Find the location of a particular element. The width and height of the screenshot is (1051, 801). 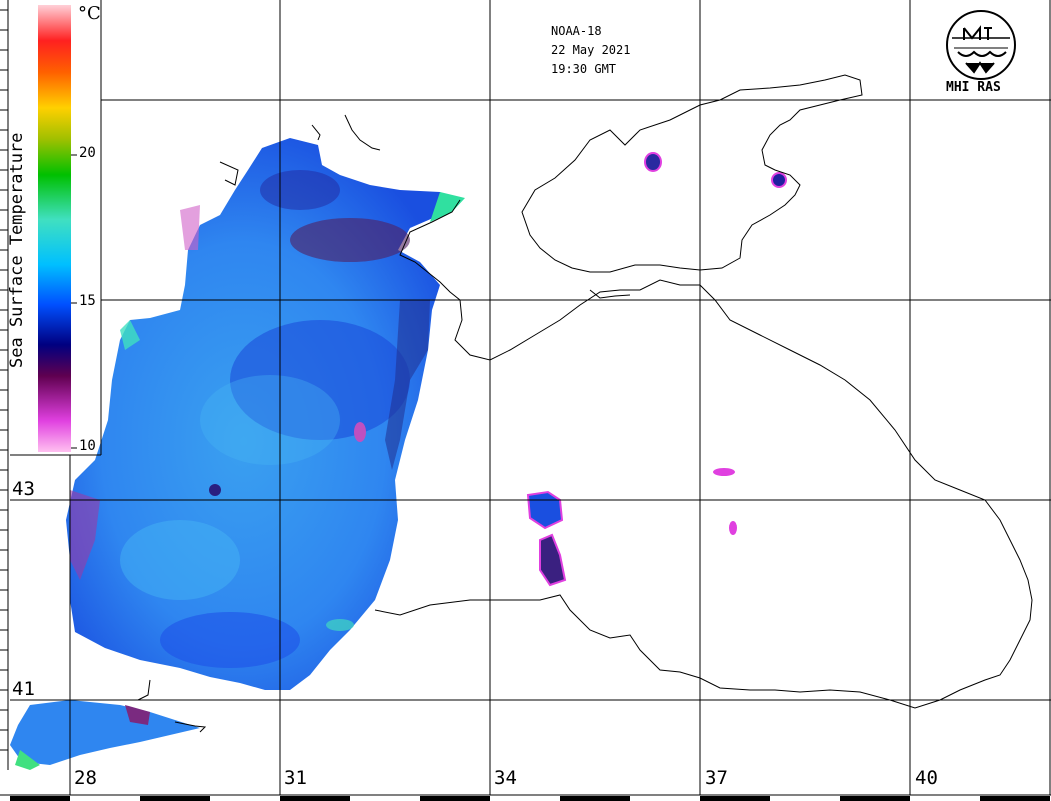

longitude-label-37: 37 is located at coordinates (716, 778).